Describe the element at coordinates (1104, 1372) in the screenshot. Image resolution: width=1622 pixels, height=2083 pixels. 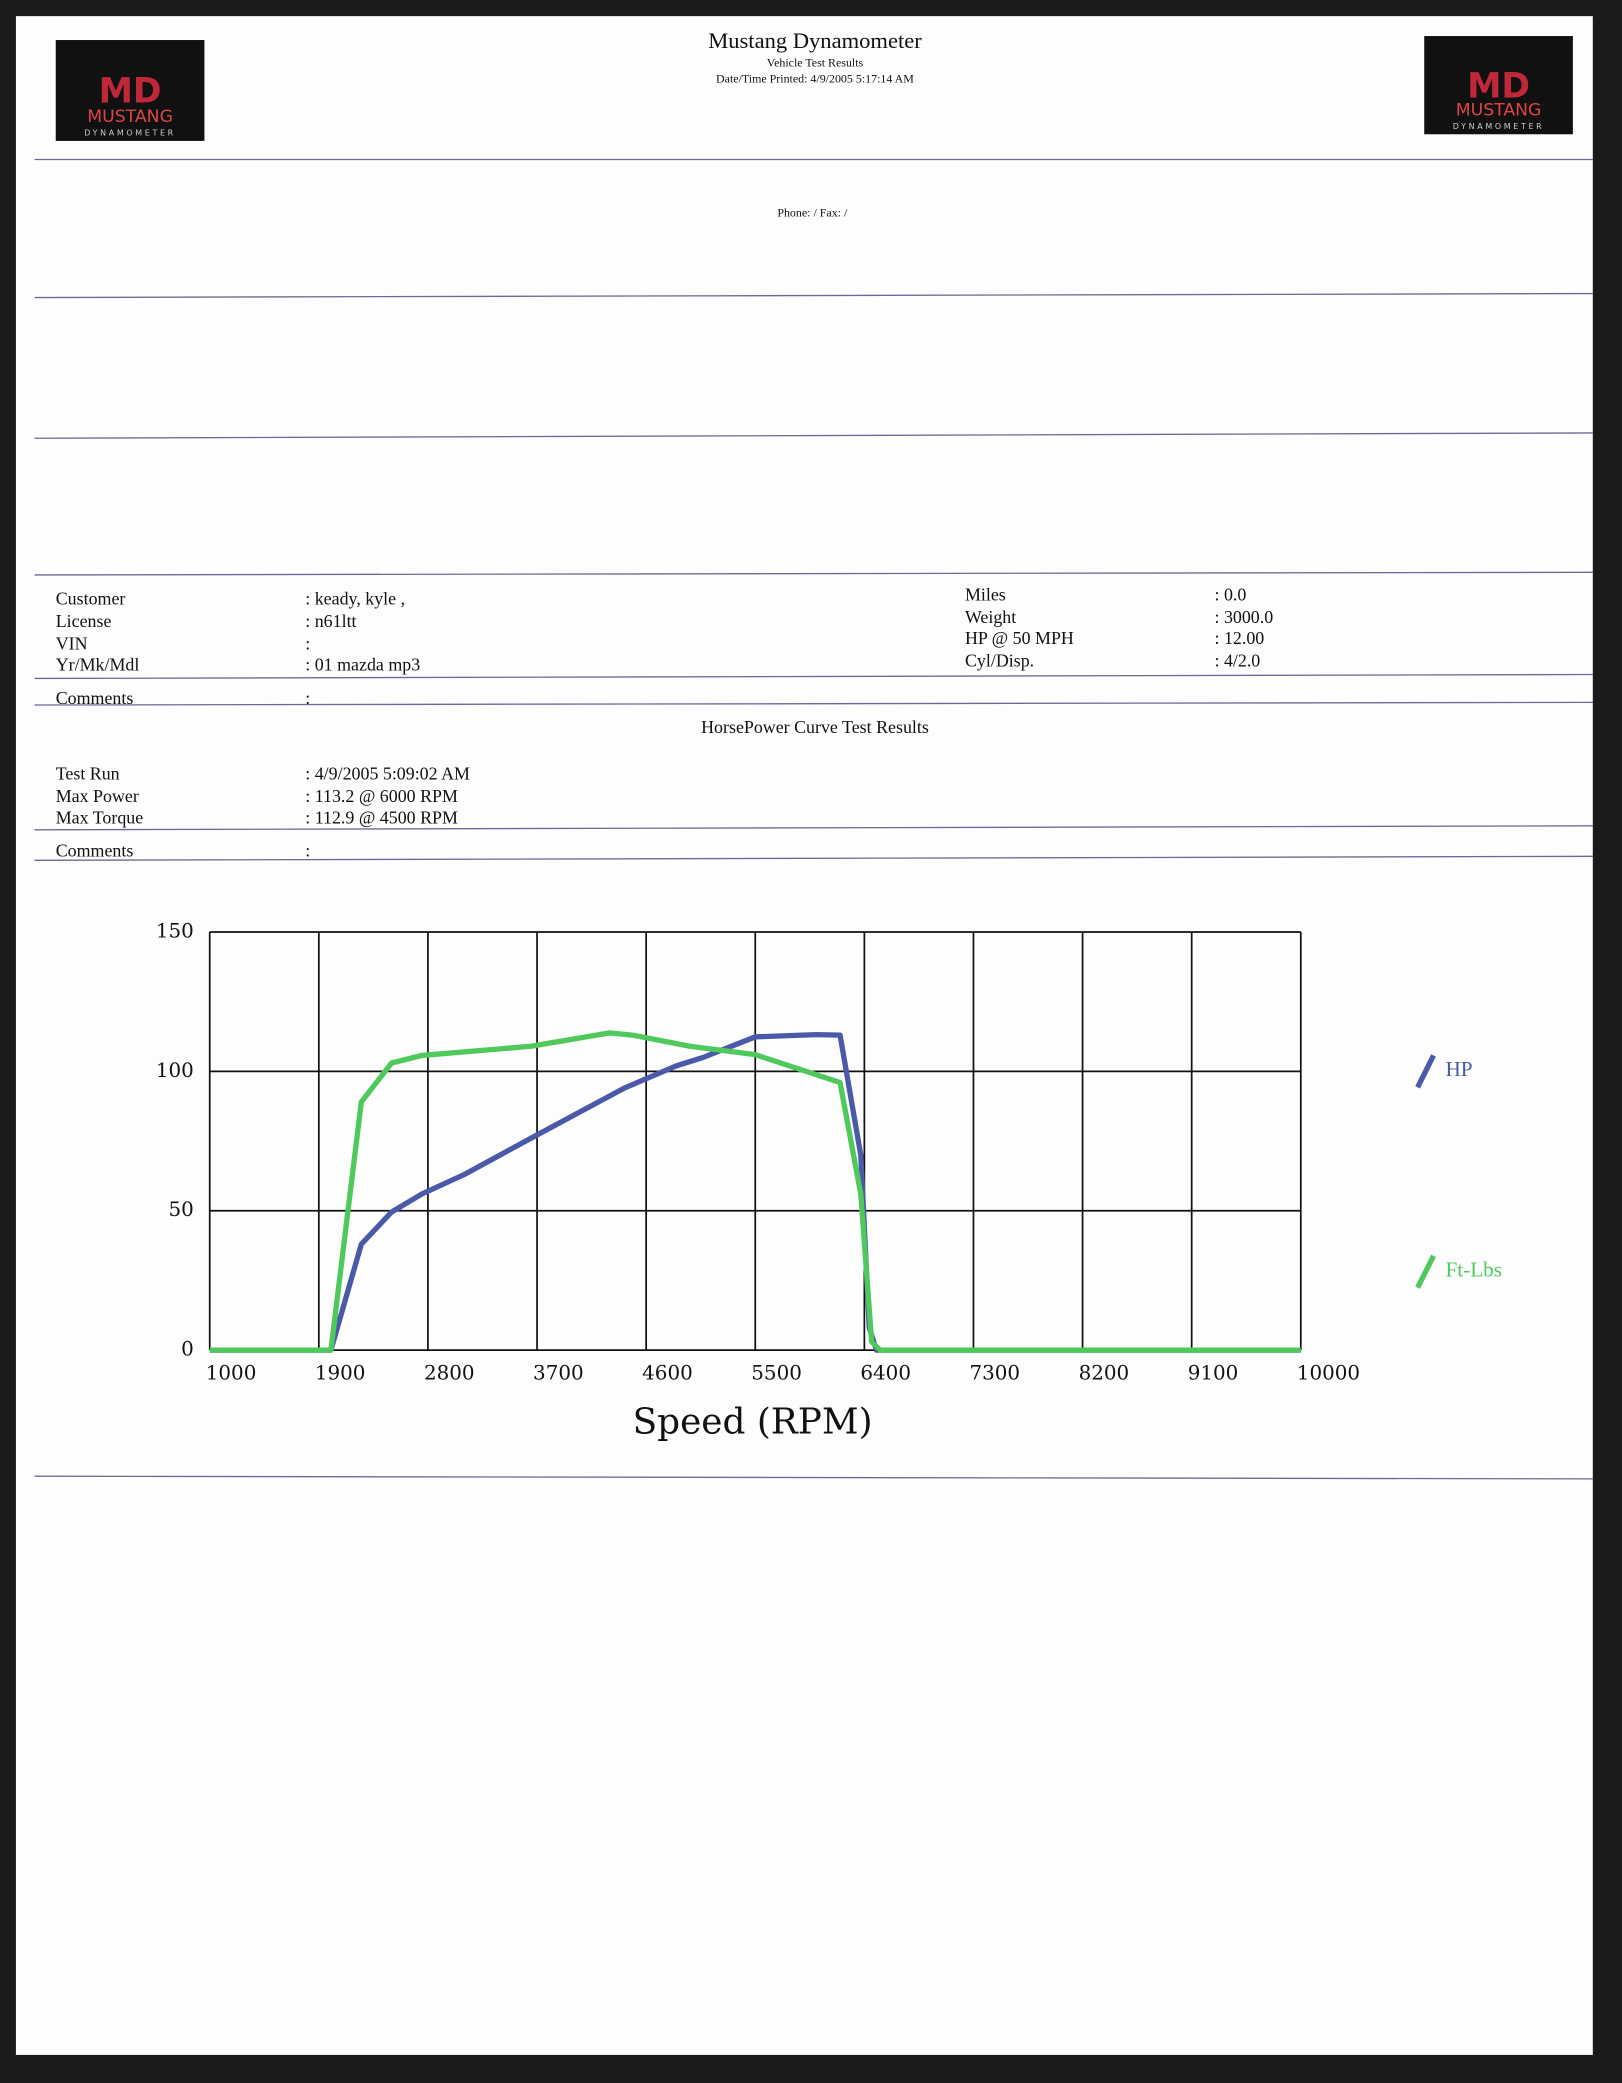
I see `x-tick-label: 8200` at that location.